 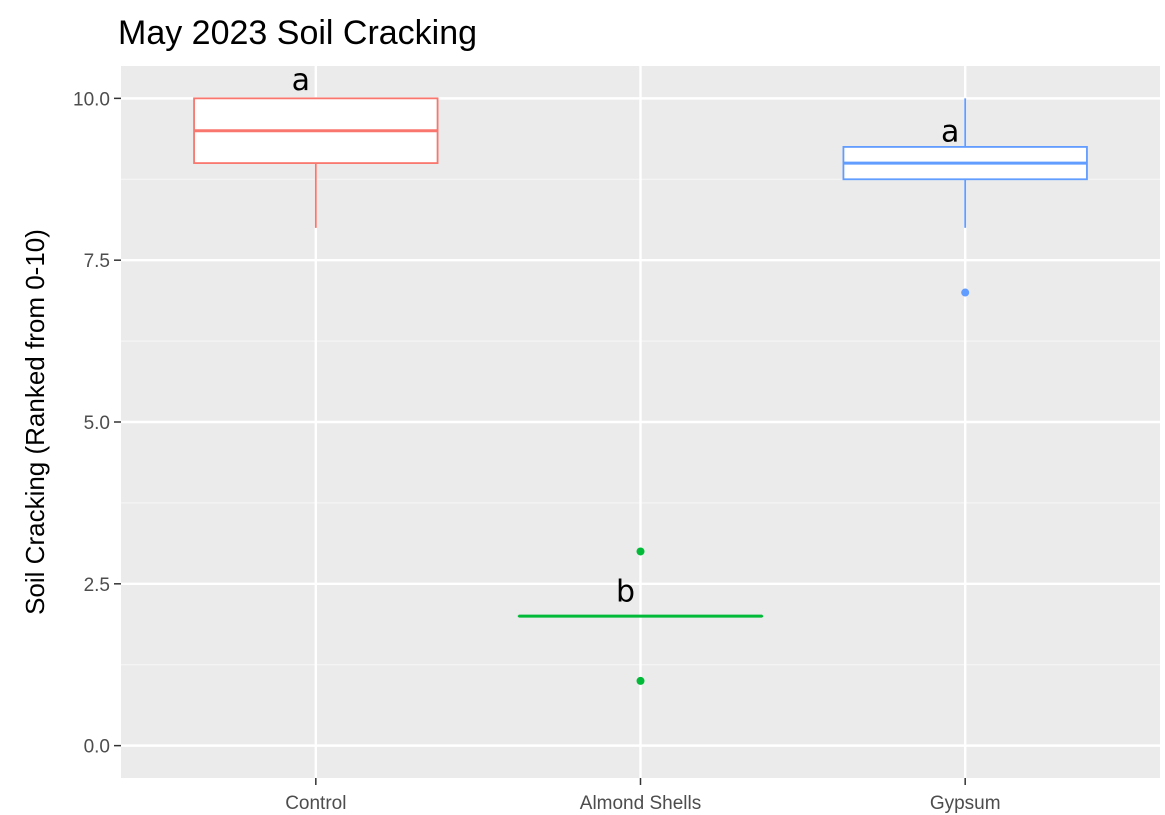 What do you see at coordinates (965, 197) in the screenshot?
I see `box-gypsum` at bounding box center [965, 197].